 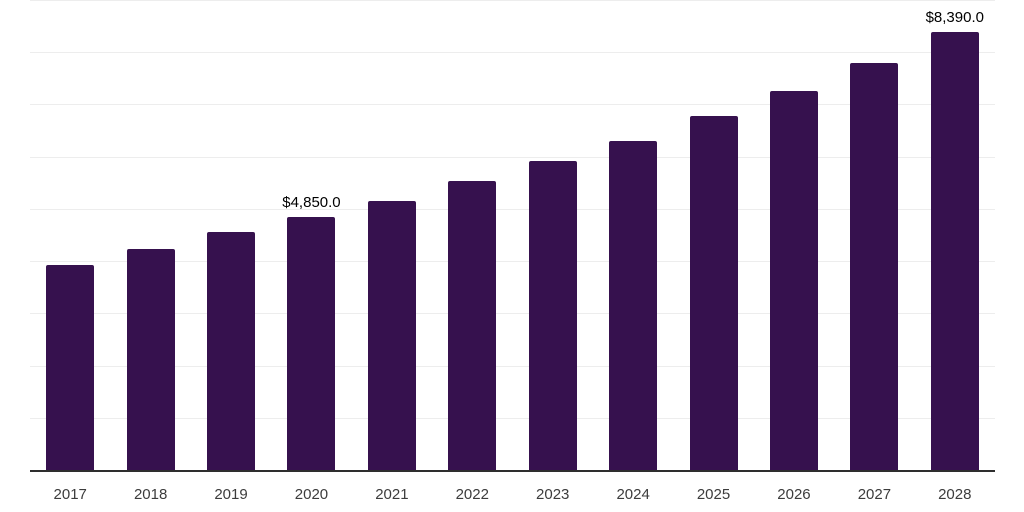 I want to click on x-tick-2017: 2017, so click(x=70, y=494).